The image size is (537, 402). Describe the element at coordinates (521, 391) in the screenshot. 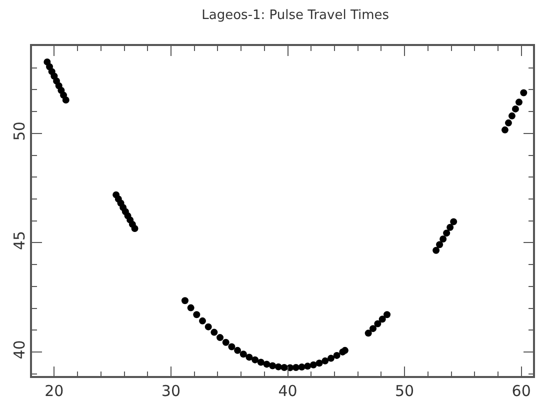

I see `x-tick-label: 60` at that location.